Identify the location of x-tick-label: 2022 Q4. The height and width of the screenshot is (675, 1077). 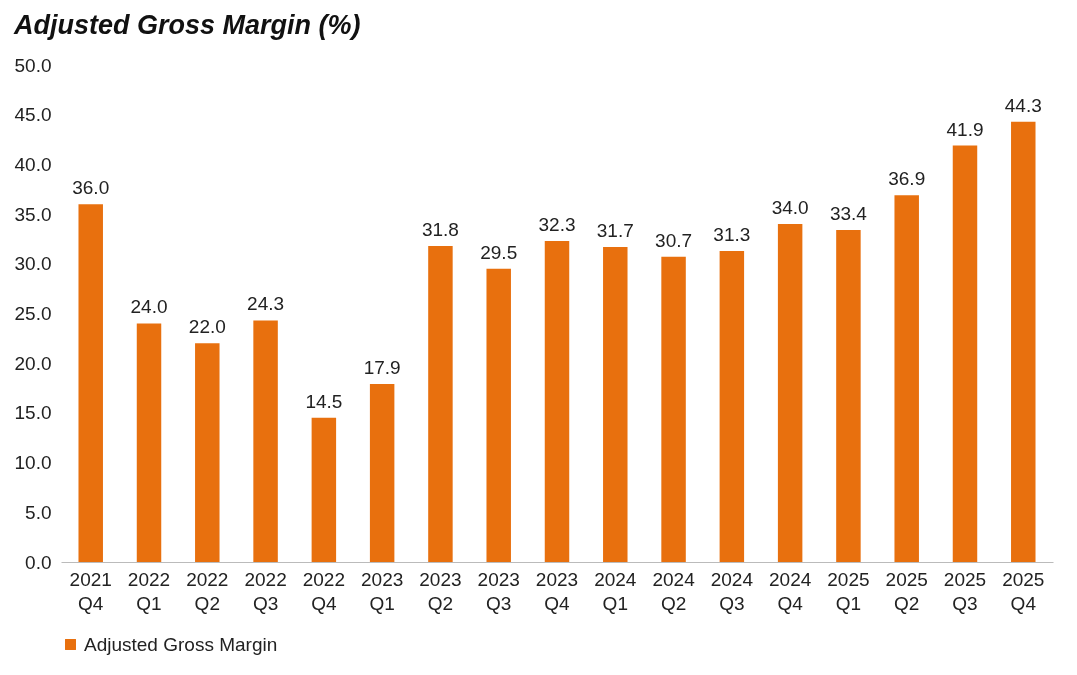
(323, 591).